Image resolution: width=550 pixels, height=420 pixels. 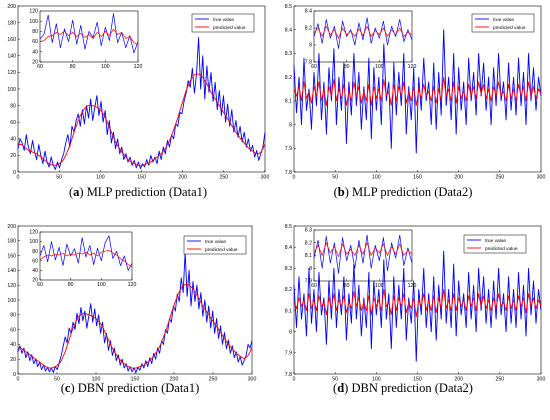 I want to click on inset-b-plot-frame, so click(x=363, y=36).